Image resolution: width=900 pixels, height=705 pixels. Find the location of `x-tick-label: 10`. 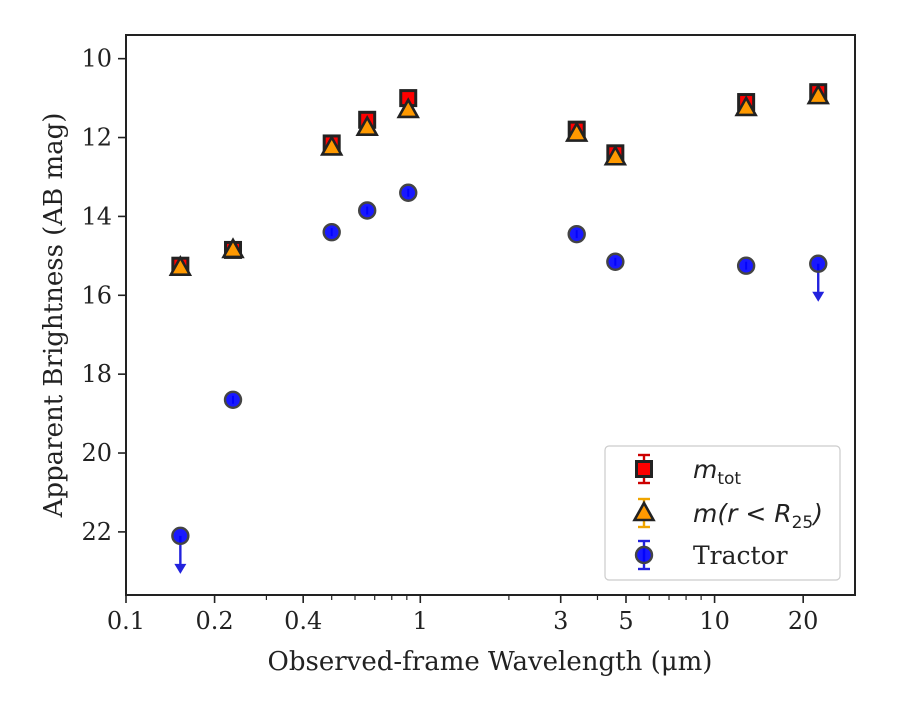

x-tick-label: 10 is located at coordinates (714, 621).